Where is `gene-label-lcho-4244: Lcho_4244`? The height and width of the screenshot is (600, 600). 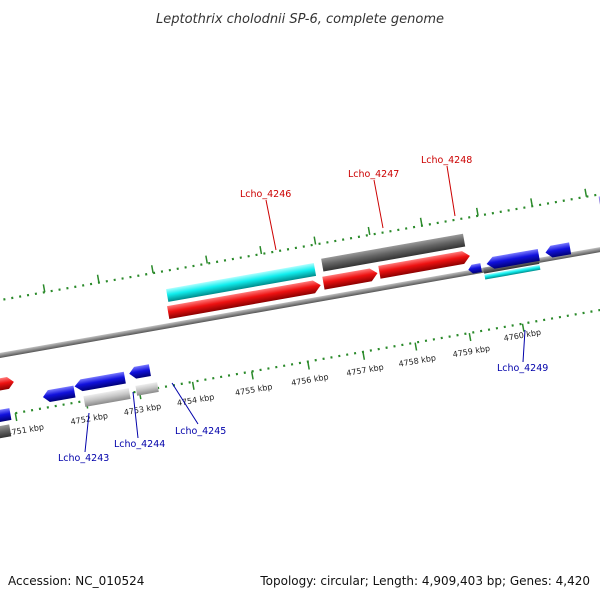 gene-label-lcho-4244: Lcho_4244 is located at coordinates (139, 444).